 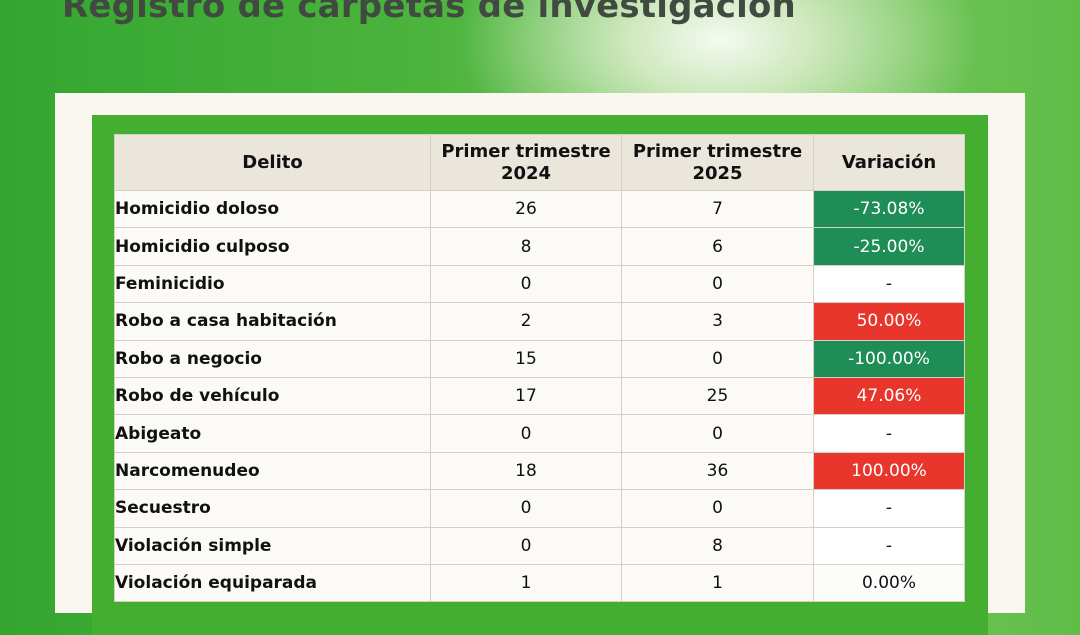 I want to click on cell-q2024: 15, so click(x=526, y=358).